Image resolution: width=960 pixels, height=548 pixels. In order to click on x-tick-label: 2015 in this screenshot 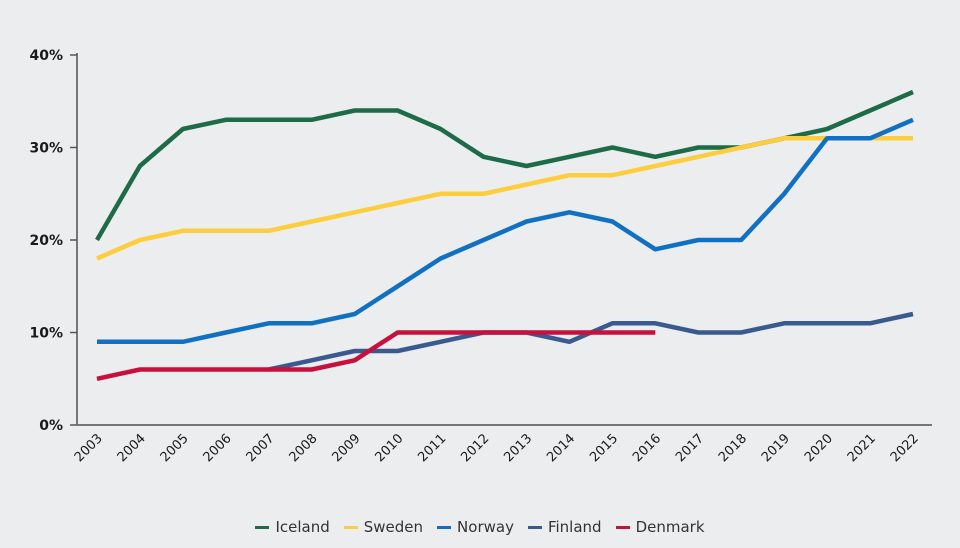, I will do `click(604, 448)`.